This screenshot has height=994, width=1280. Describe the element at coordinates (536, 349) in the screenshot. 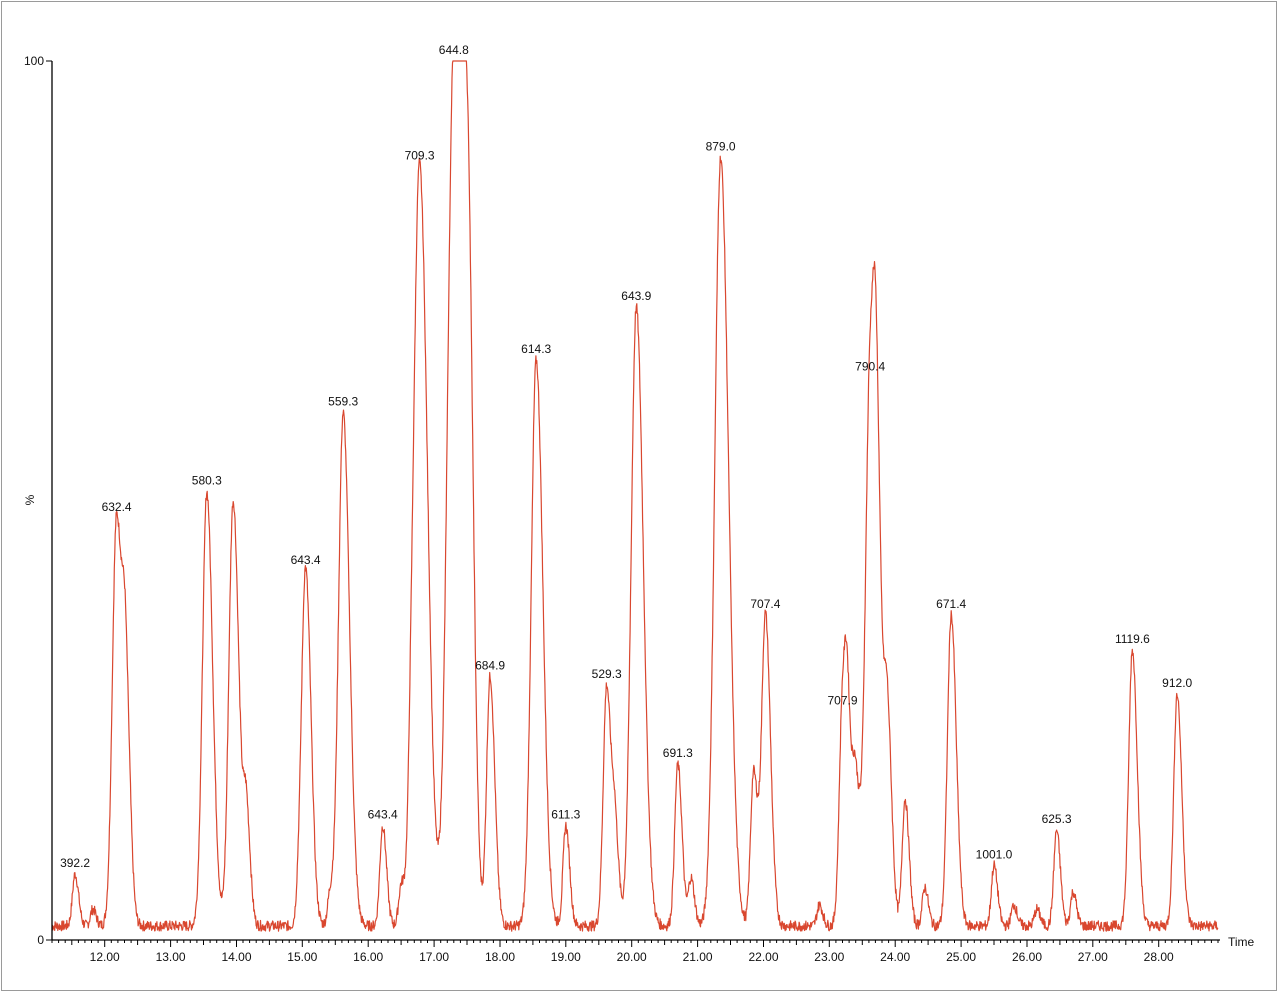

I see `peak-label: 614.3` at that location.